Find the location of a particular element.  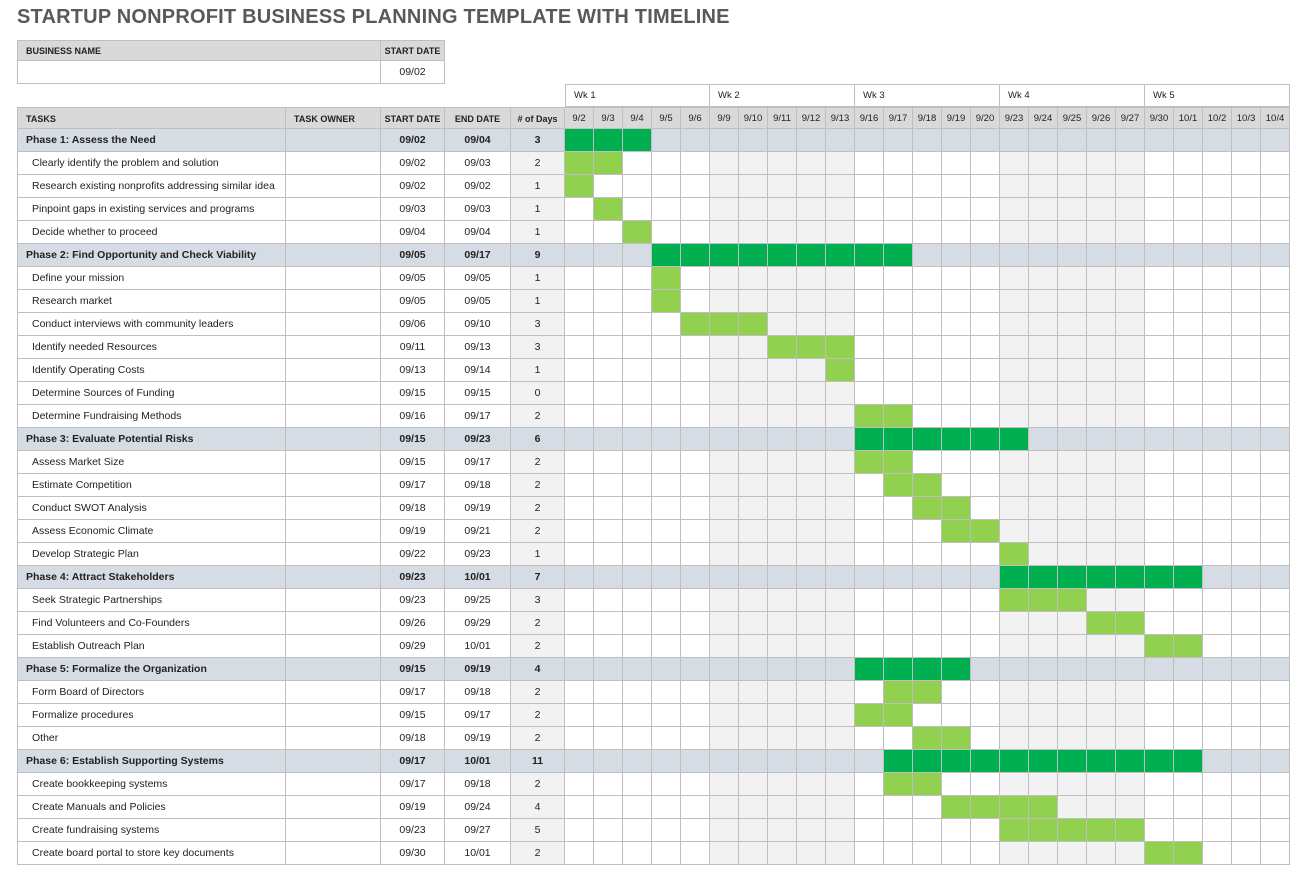

day-header: 9/4 is located at coordinates (637, 118).